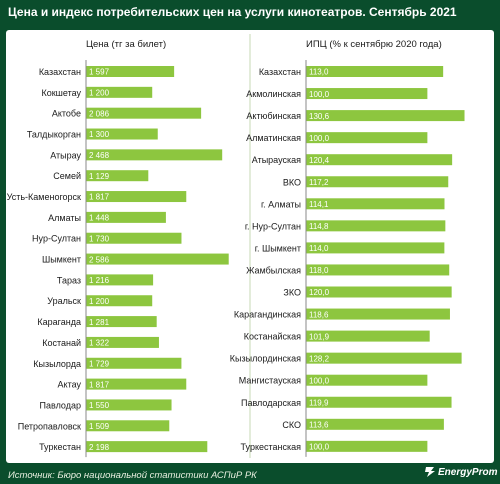 This screenshot has width=500, height=484. What do you see at coordinates (59, 322) in the screenshot?
I see `price-category-label: Караганда` at bounding box center [59, 322].